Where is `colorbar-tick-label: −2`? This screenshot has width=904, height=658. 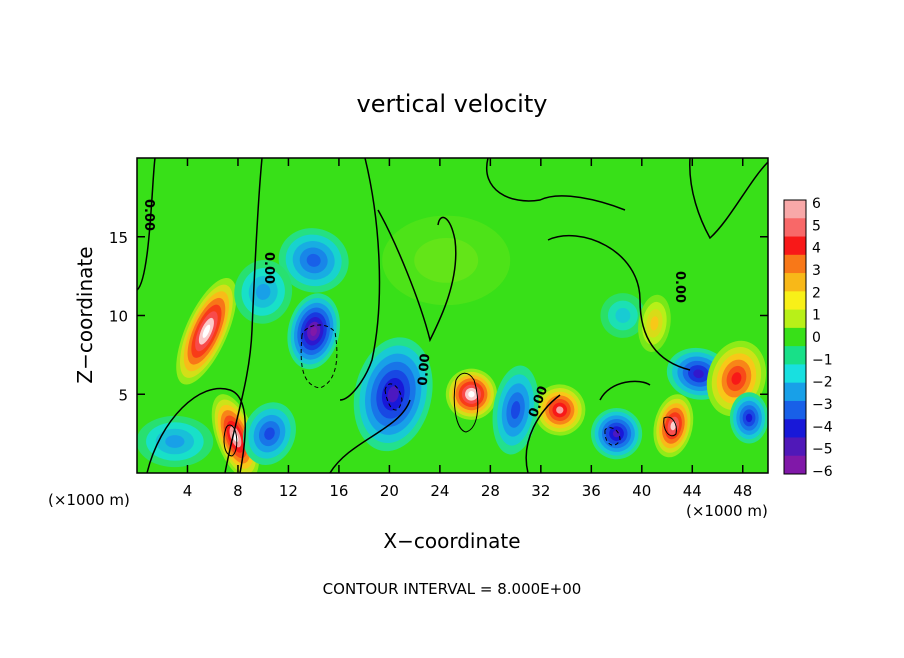
colorbar-tick-label: −2 is located at coordinates (822, 383).